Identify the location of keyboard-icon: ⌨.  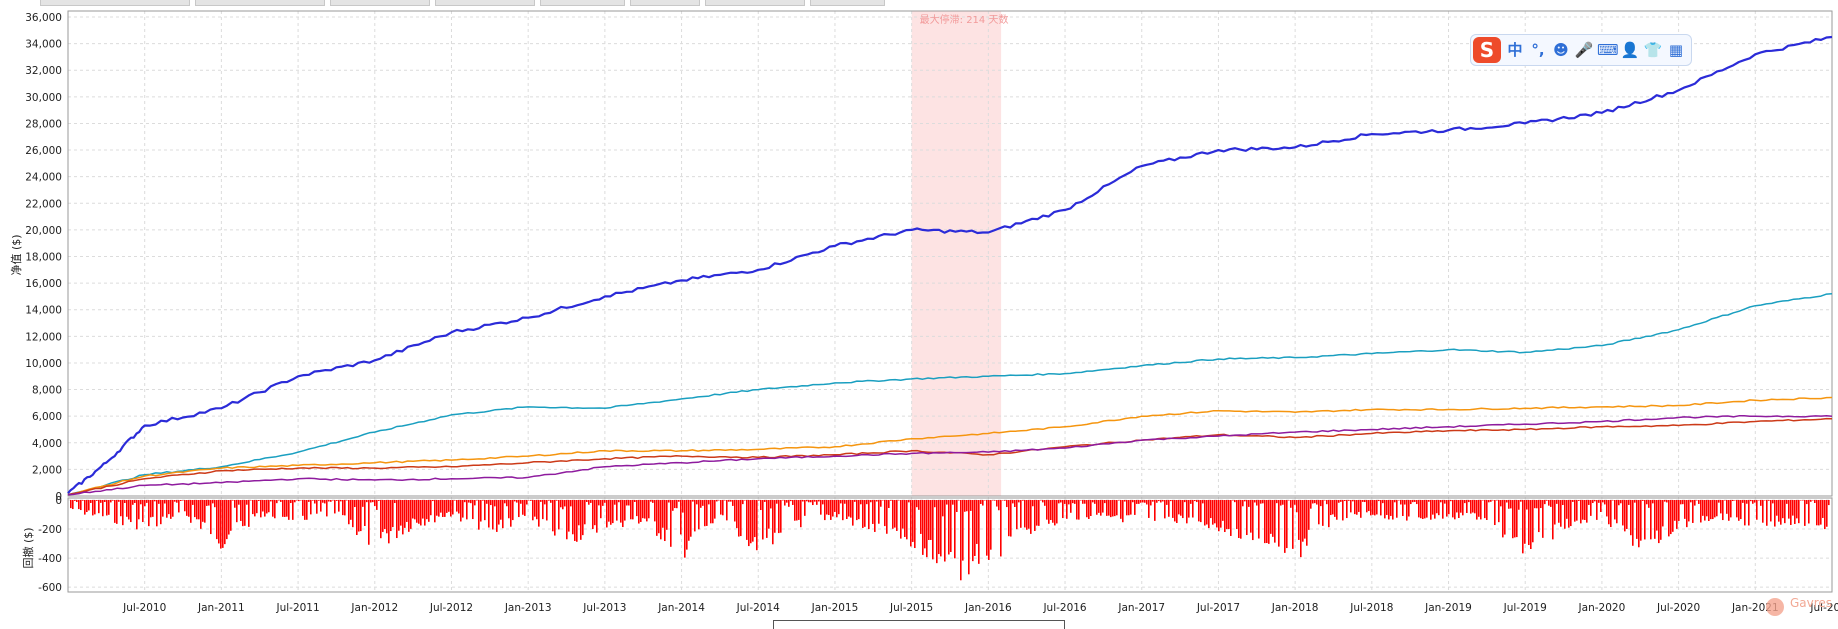
(1608, 50).